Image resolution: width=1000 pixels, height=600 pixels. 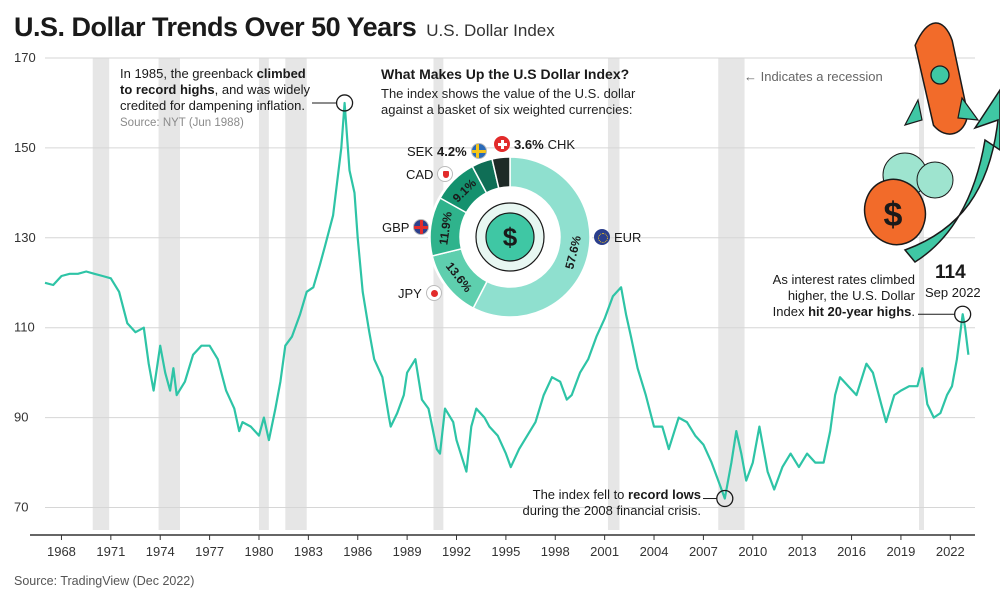 I want to click on x-tick-label: 2004, so click(x=654, y=551).